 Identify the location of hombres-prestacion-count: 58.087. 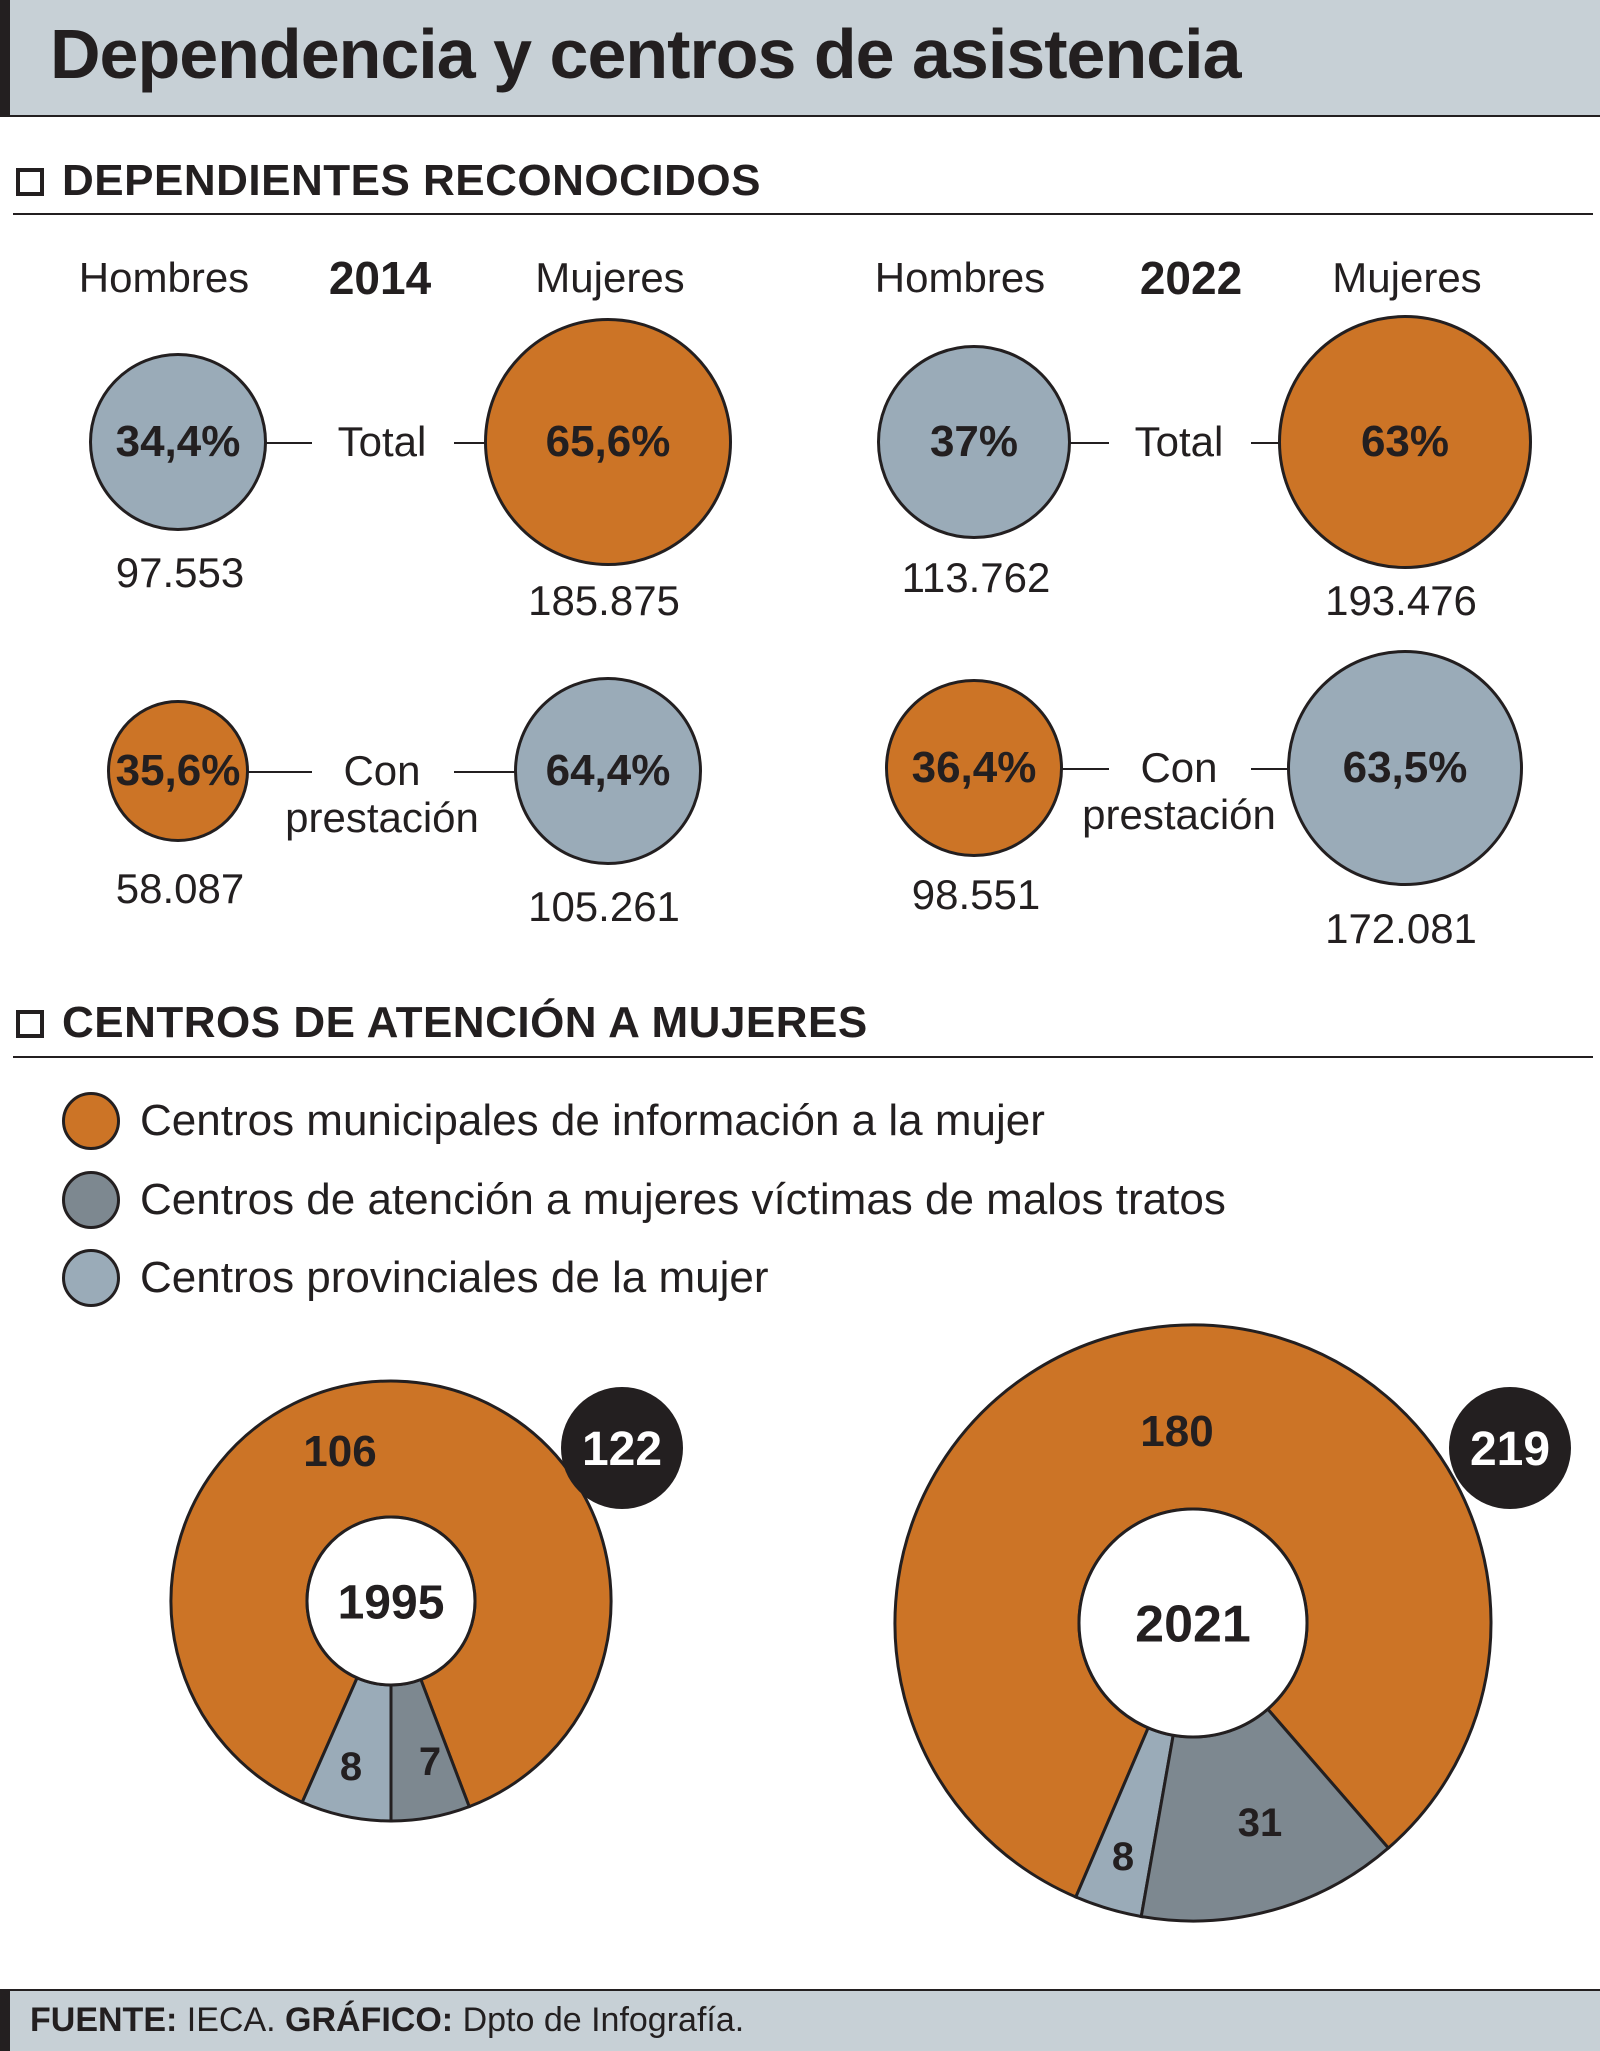
(180, 888).